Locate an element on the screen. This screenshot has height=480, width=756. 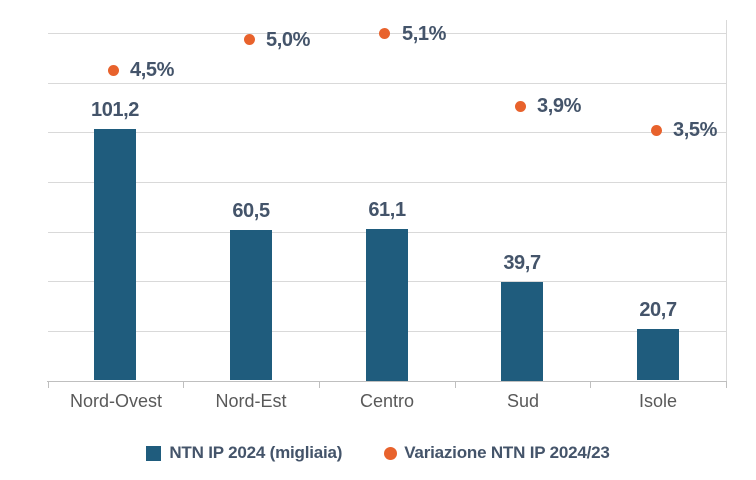
bar-value-label: 39,7 is located at coordinates (522, 263).